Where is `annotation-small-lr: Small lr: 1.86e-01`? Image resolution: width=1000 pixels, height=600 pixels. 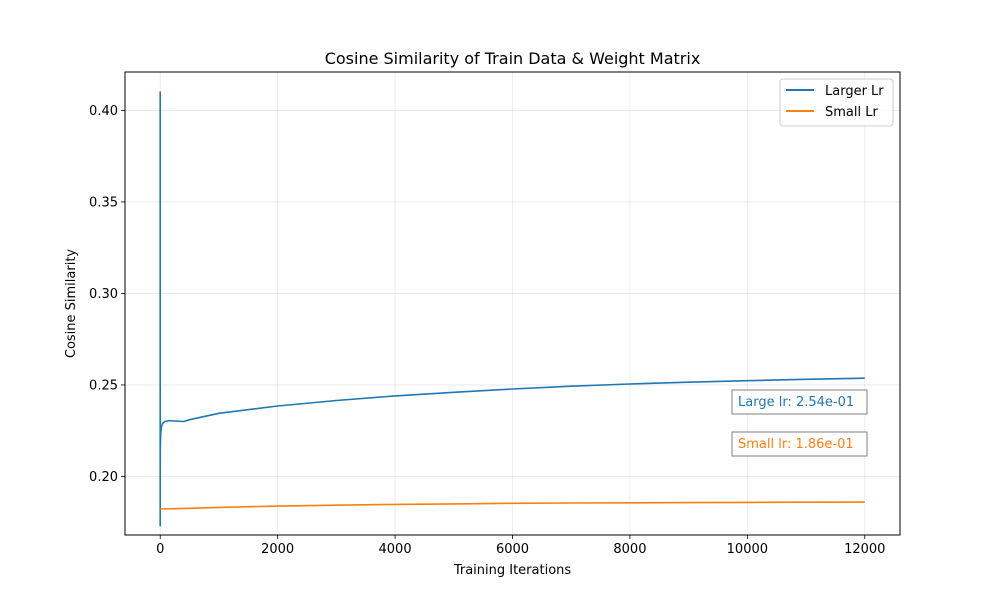 annotation-small-lr: Small lr: 1.86e-01 is located at coordinates (799, 444).